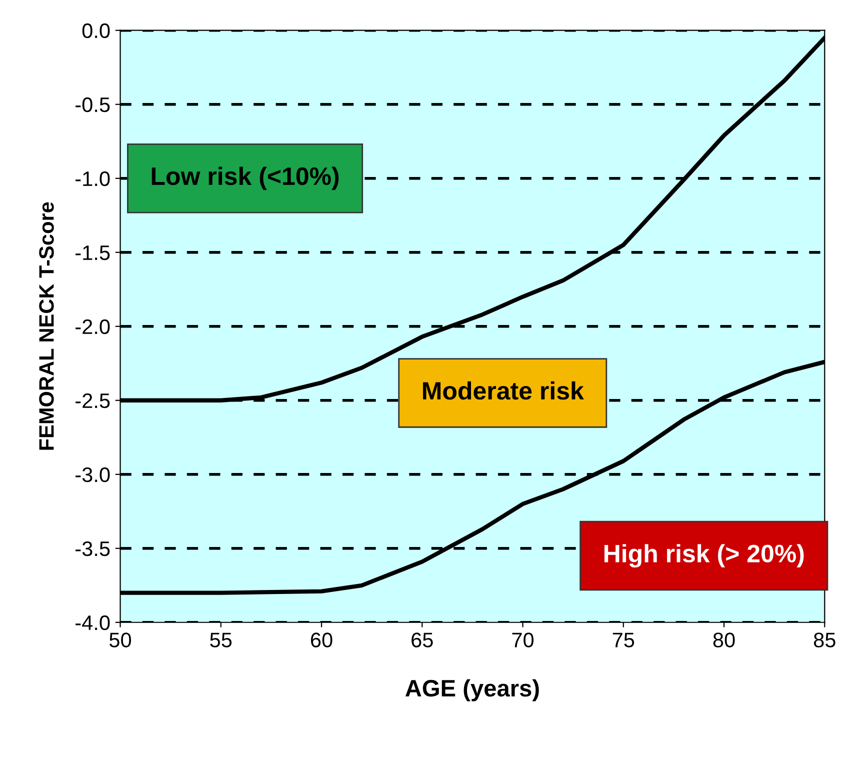  Describe the element at coordinates (93, 622) in the screenshot. I see `y-tick-label: -4.0` at that location.